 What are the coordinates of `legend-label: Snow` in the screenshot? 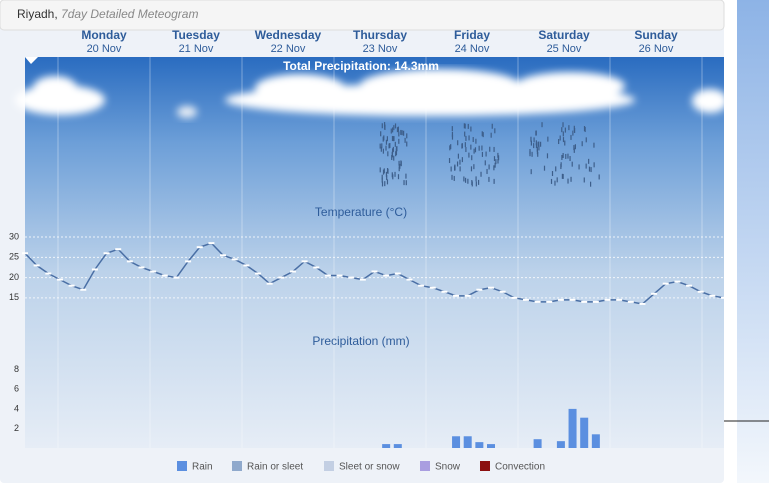 It's located at (448, 467).